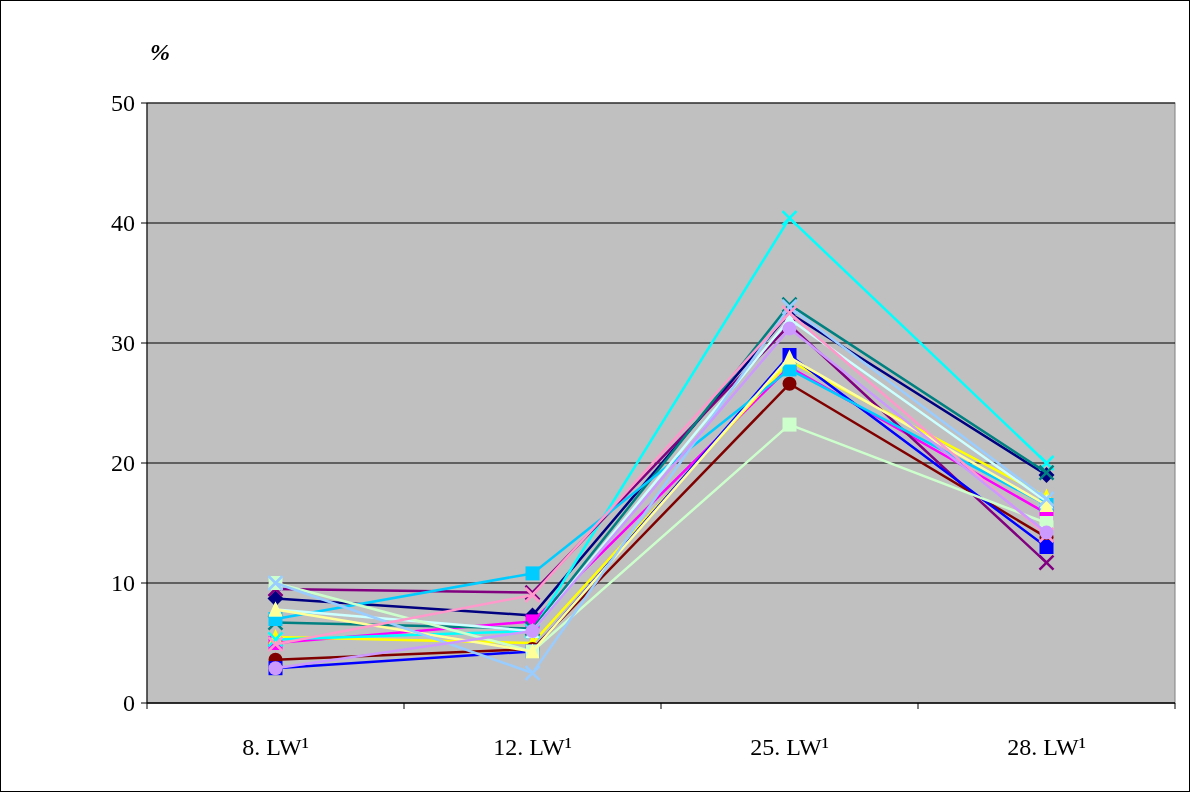 Image resolution: width=1190 pixels, height=792 pixels. Describe the element at coordinates (123, 343) in the screenshot. I see `y-tick-label: 30` at that location.